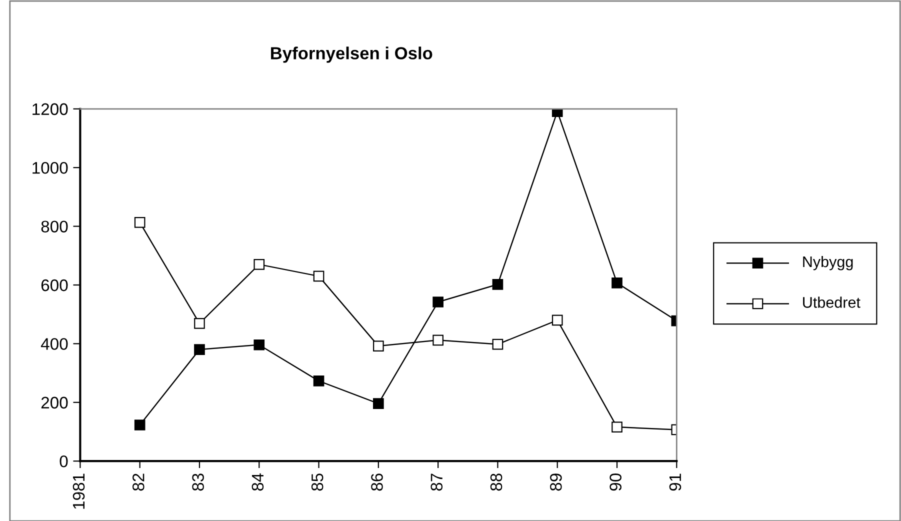  Describe the element at coordinates (675, 482) in the screenshot. I see `x-tick-label: 91` at that location.